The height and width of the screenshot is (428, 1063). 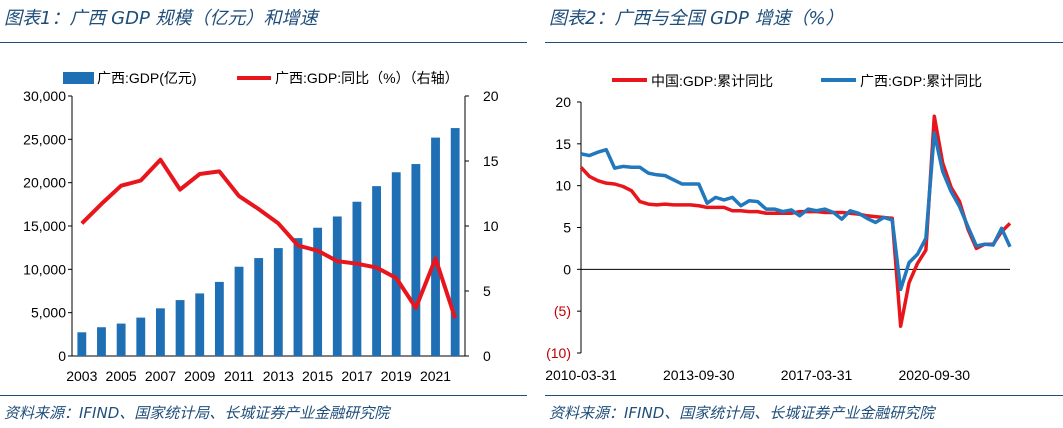 What do you see at coordinates (263, 395) in the screenshot?
I see `footer-rule-left` at bounding box center [263, 395].